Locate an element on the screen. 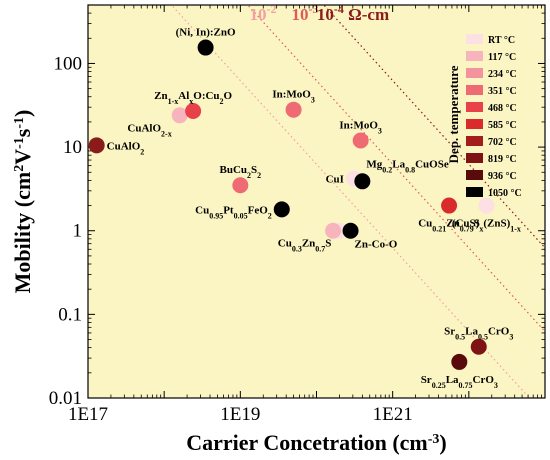 The image size is (550, 460). point-label-14: (CuS)x(ZnS)1-x is located at coordinates (486, 226).